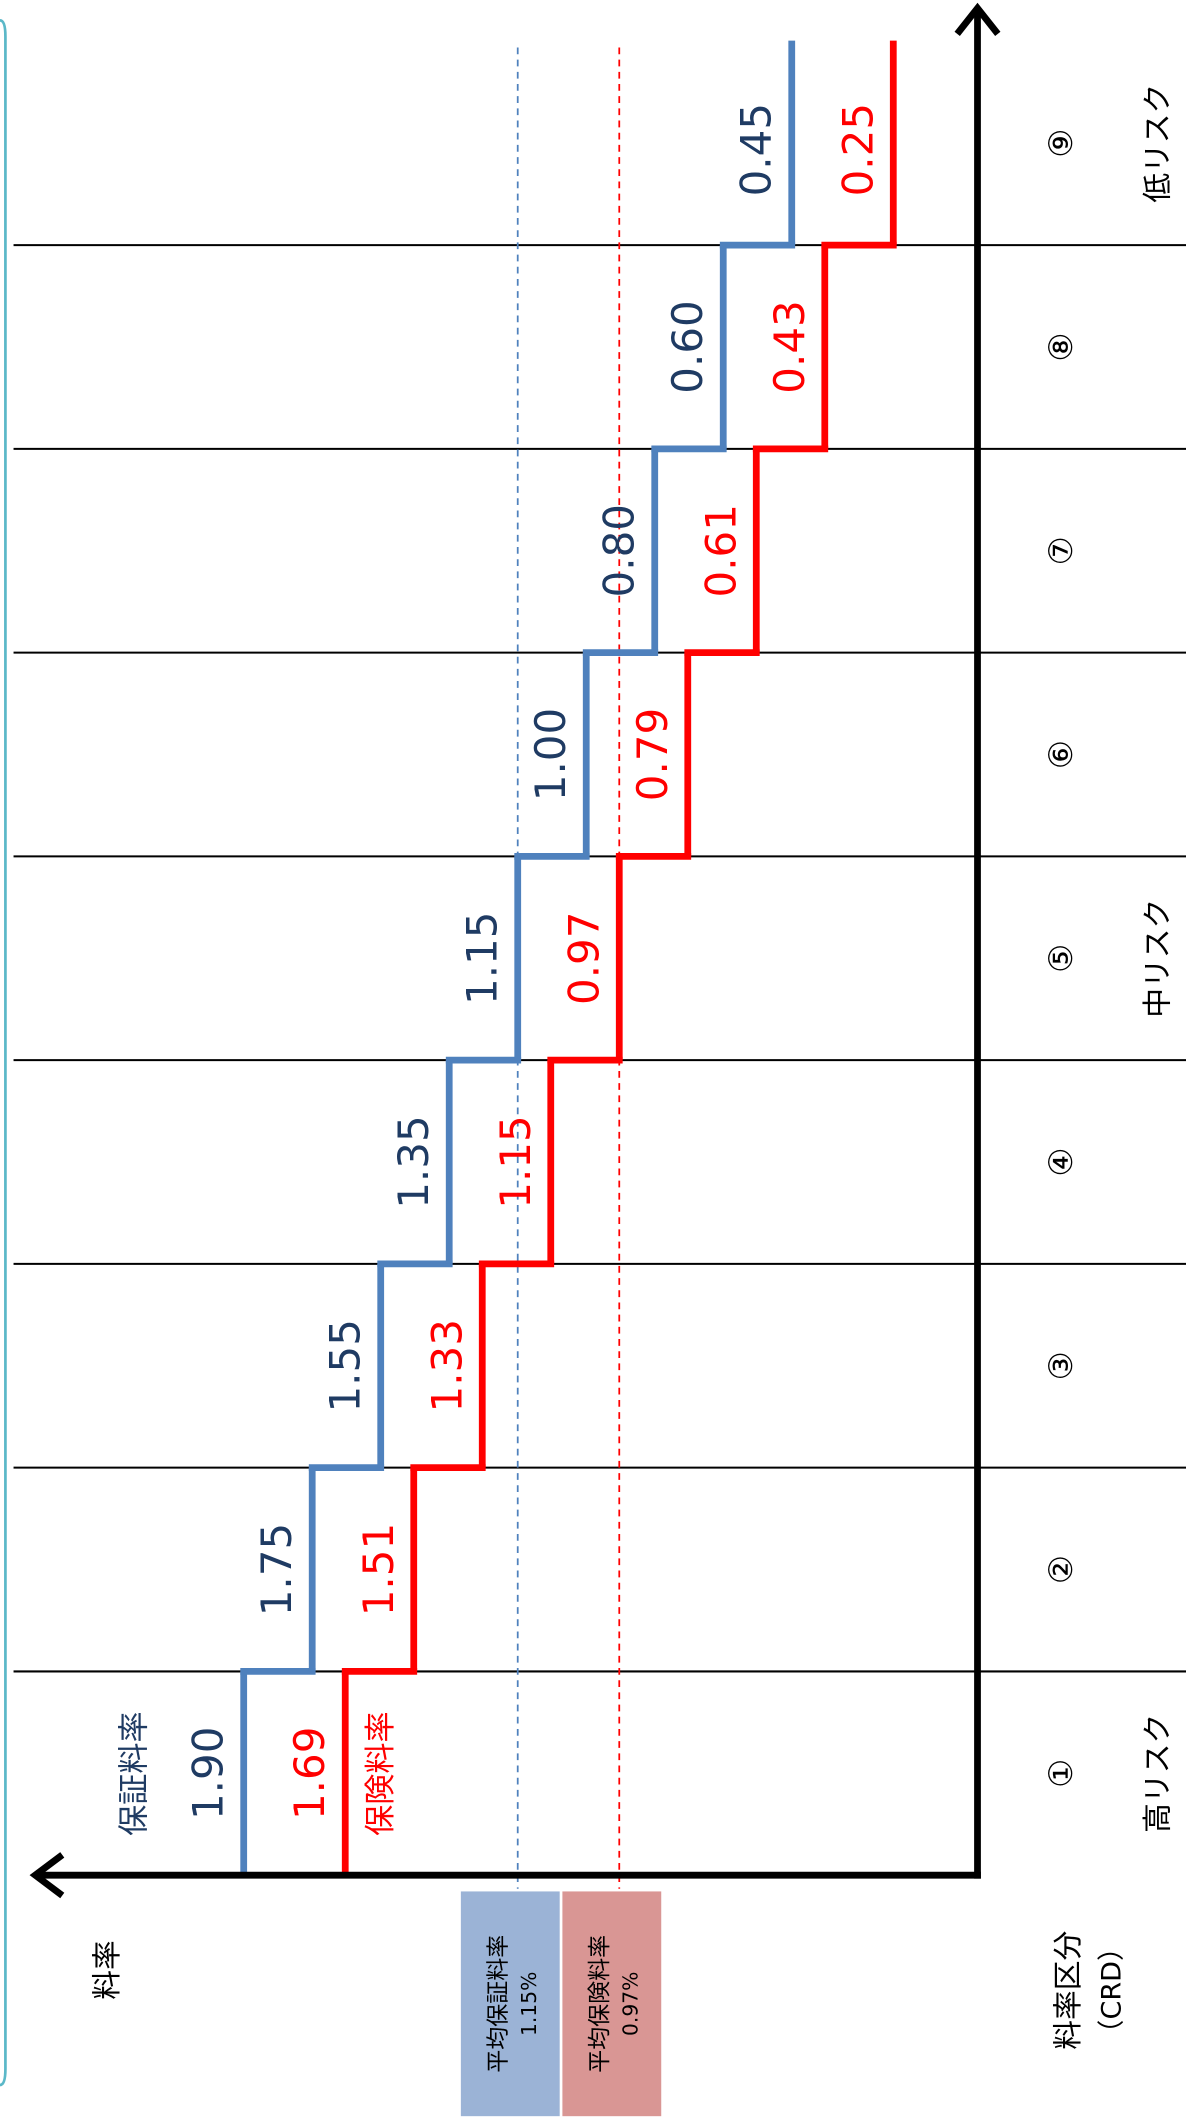  What do you see at coordinates (756, 149) in the screenshot?
I see `value-label: 0.45` at bounding box center [756, 149].